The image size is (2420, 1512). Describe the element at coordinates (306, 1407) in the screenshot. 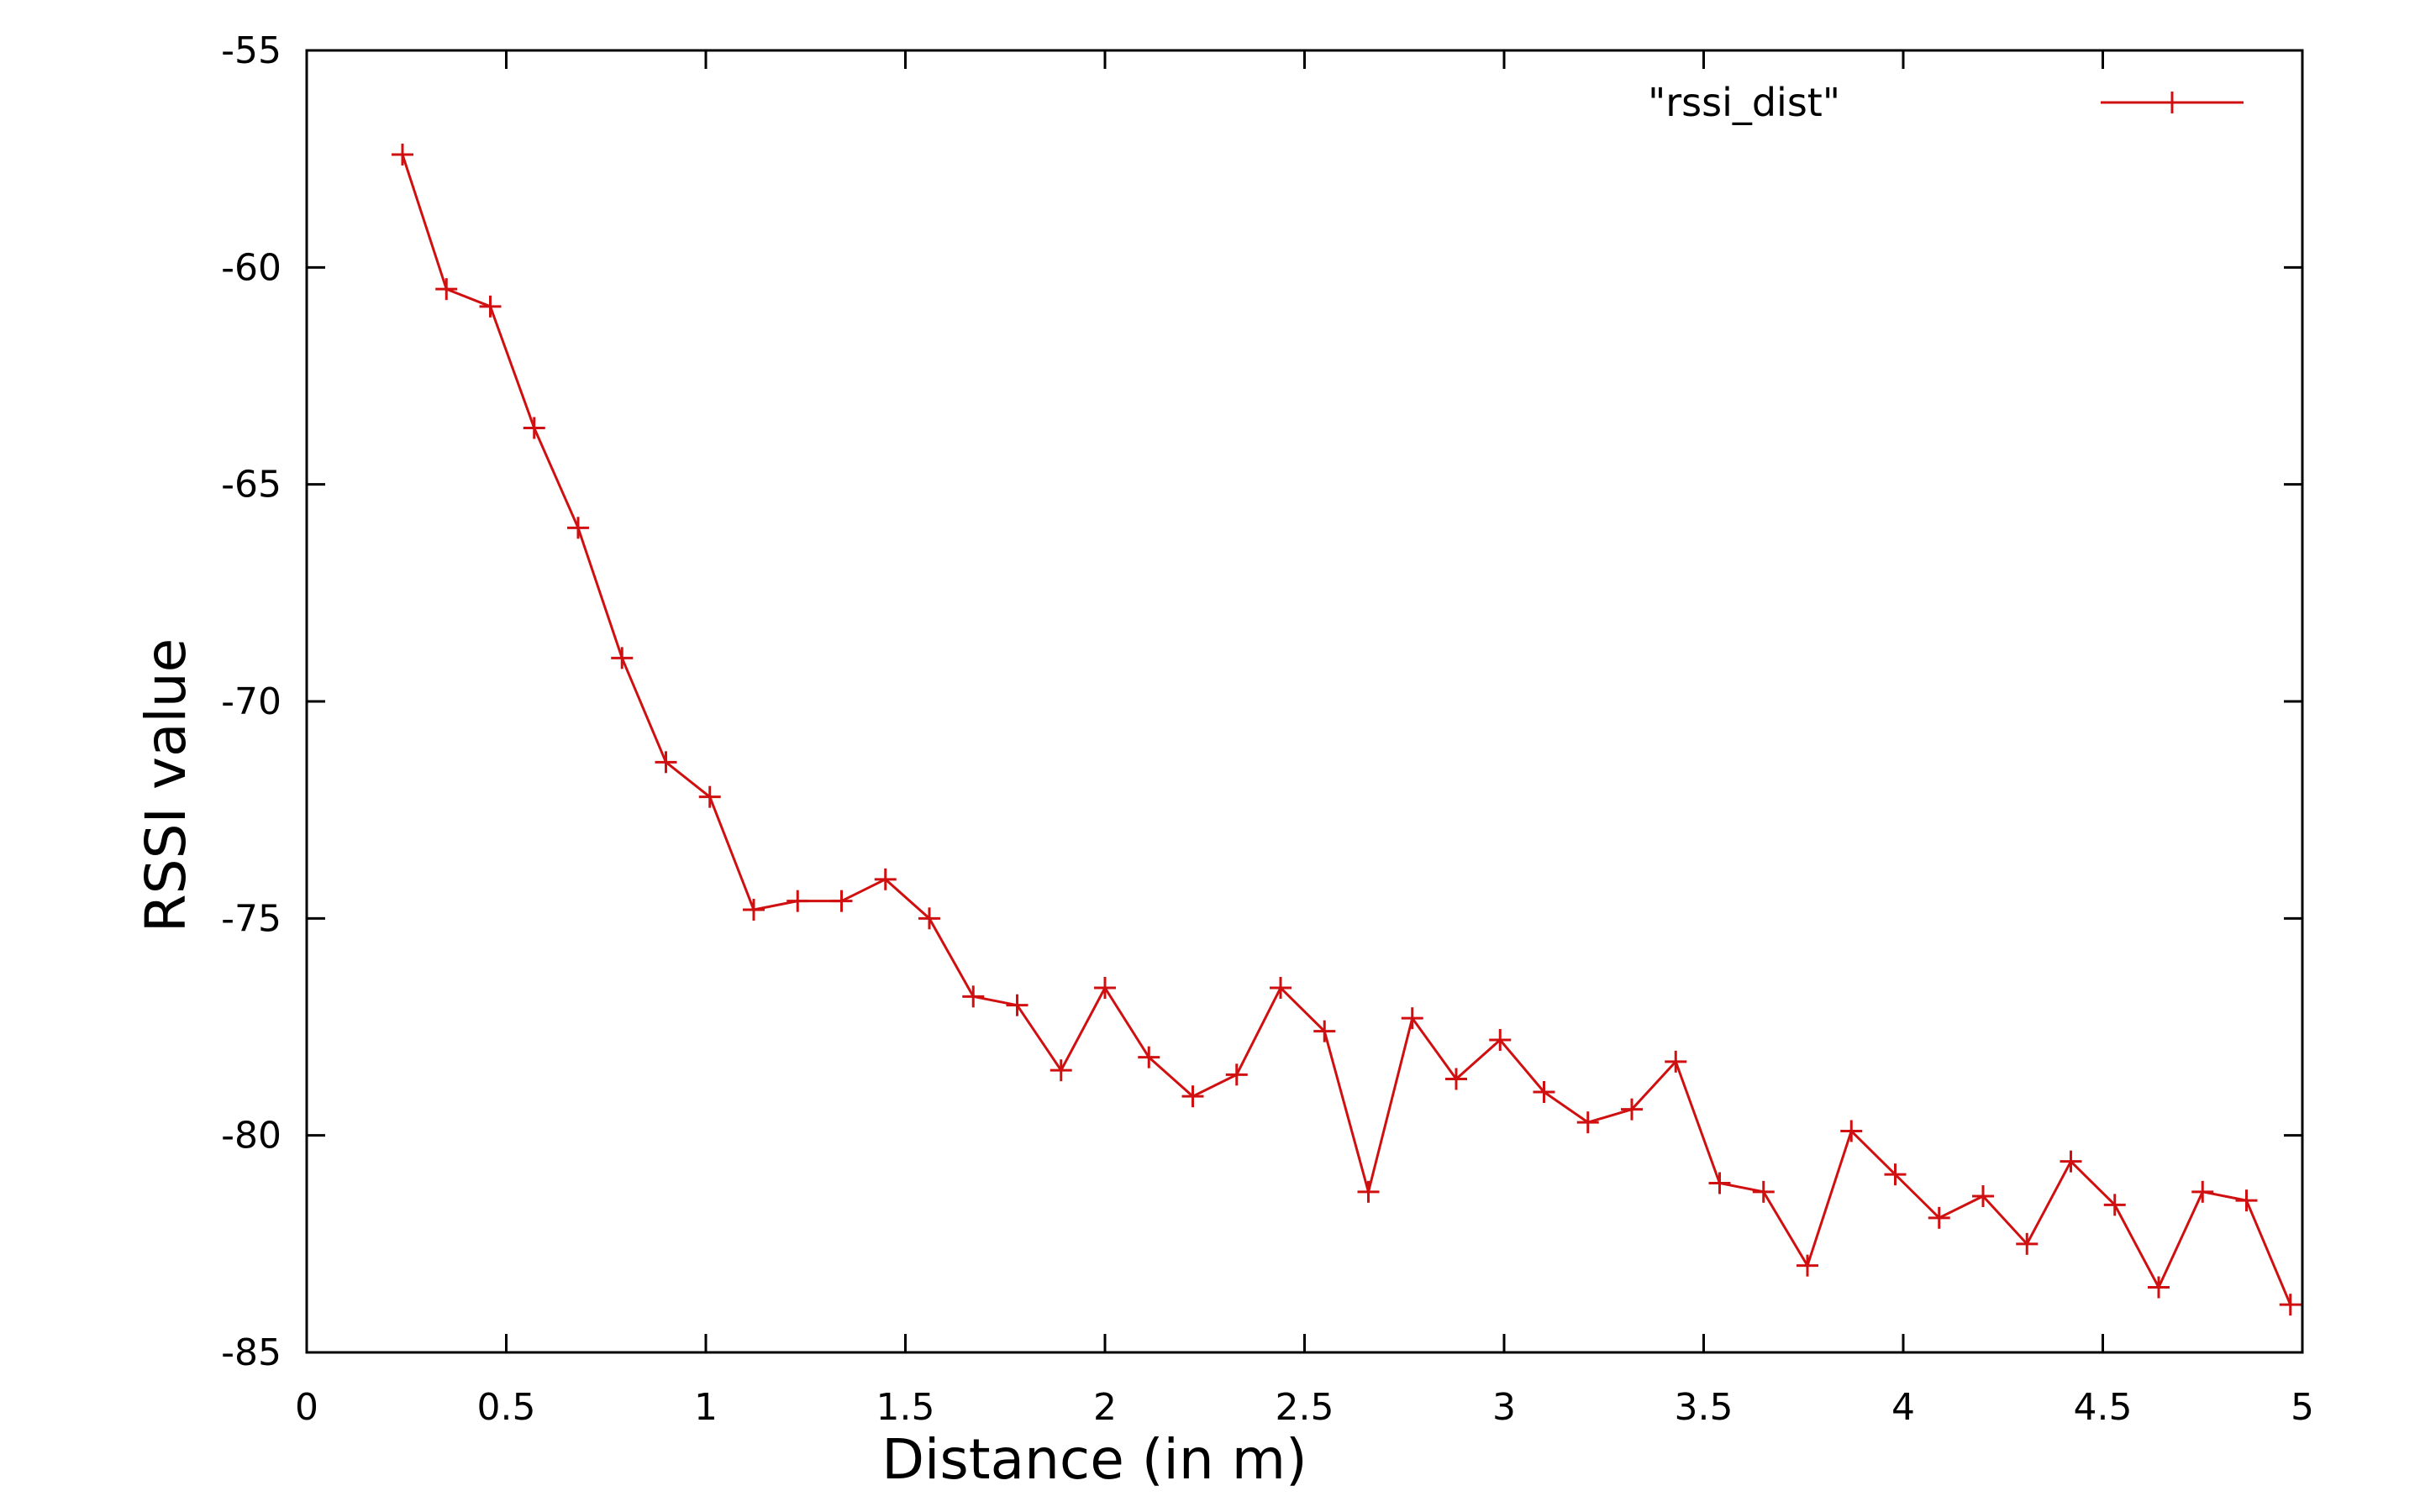

I see `x-tick-label: 0` at that location.